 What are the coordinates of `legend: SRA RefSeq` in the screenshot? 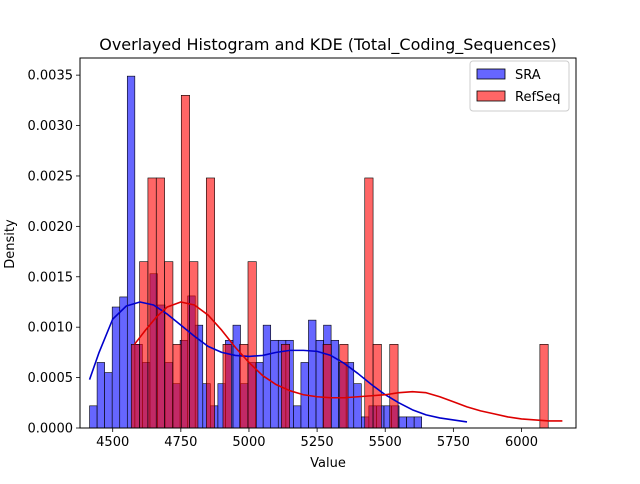 It's located at (519, 86).